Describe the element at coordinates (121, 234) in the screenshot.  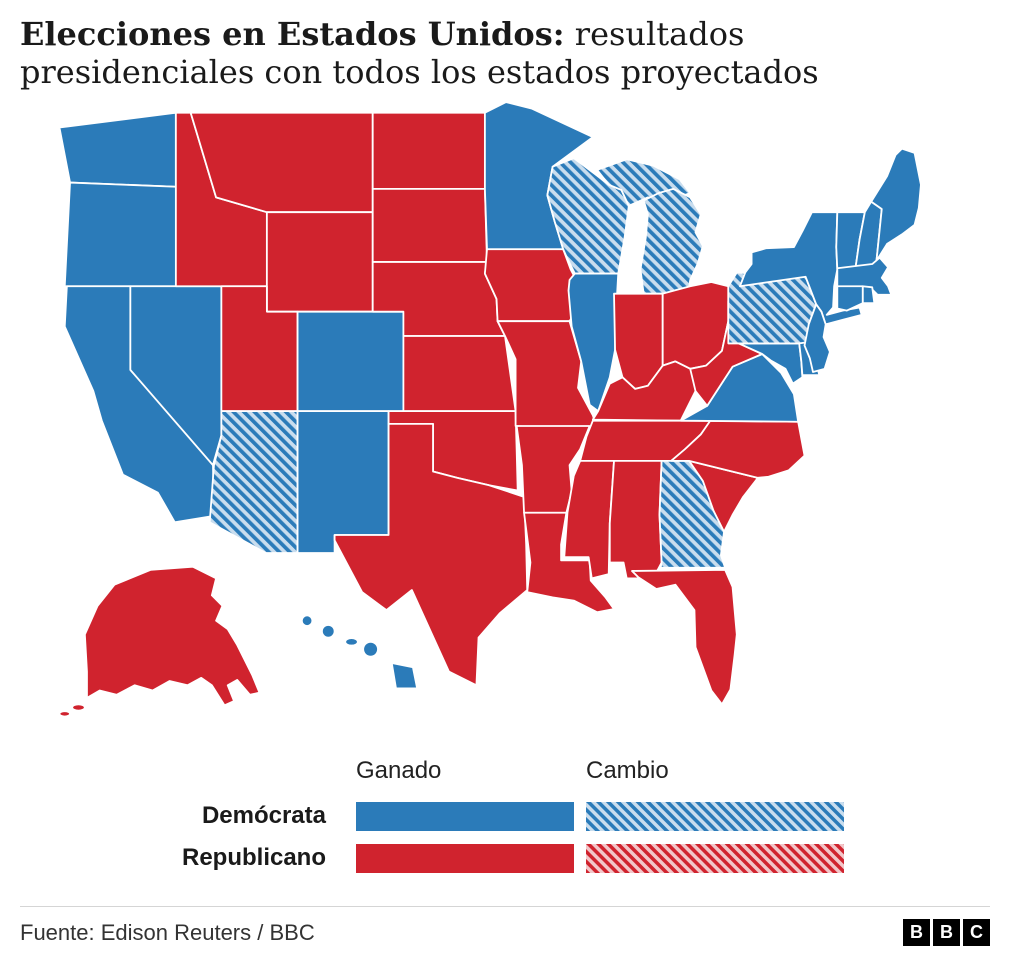
I see `state-oregon` at that location.